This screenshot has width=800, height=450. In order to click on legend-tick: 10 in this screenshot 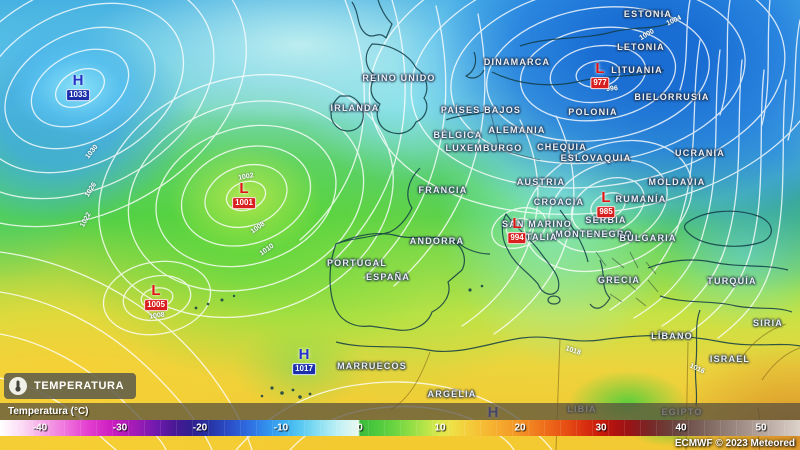, I will do `click(440, 428)`.